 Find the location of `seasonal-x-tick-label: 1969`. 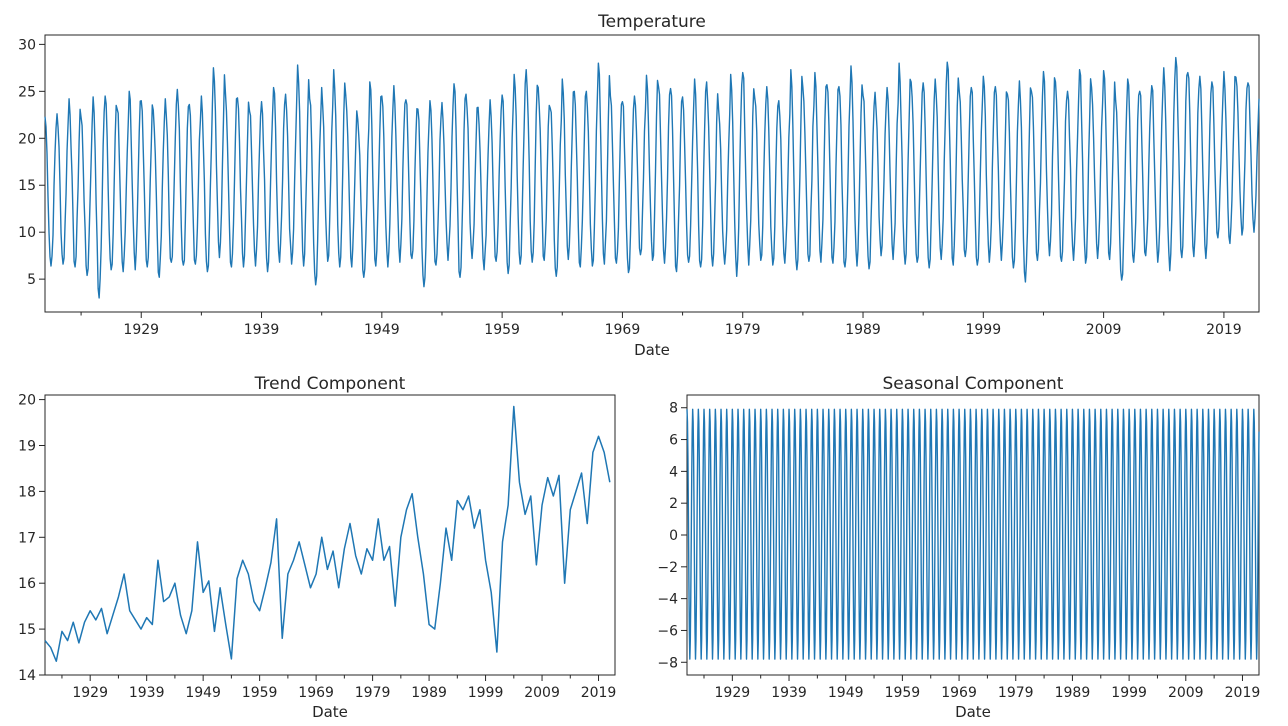

seasonal-x-tick-label: 1969 is located at coordinates (959, 693).